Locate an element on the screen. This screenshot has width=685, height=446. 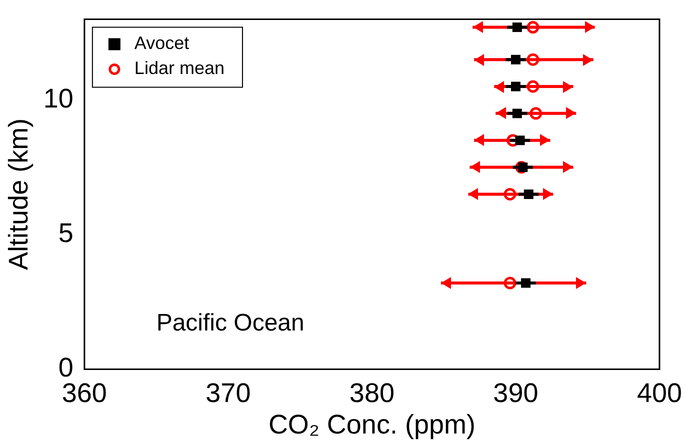
y-tick-label: 5 is located at coordinates (66, 233).